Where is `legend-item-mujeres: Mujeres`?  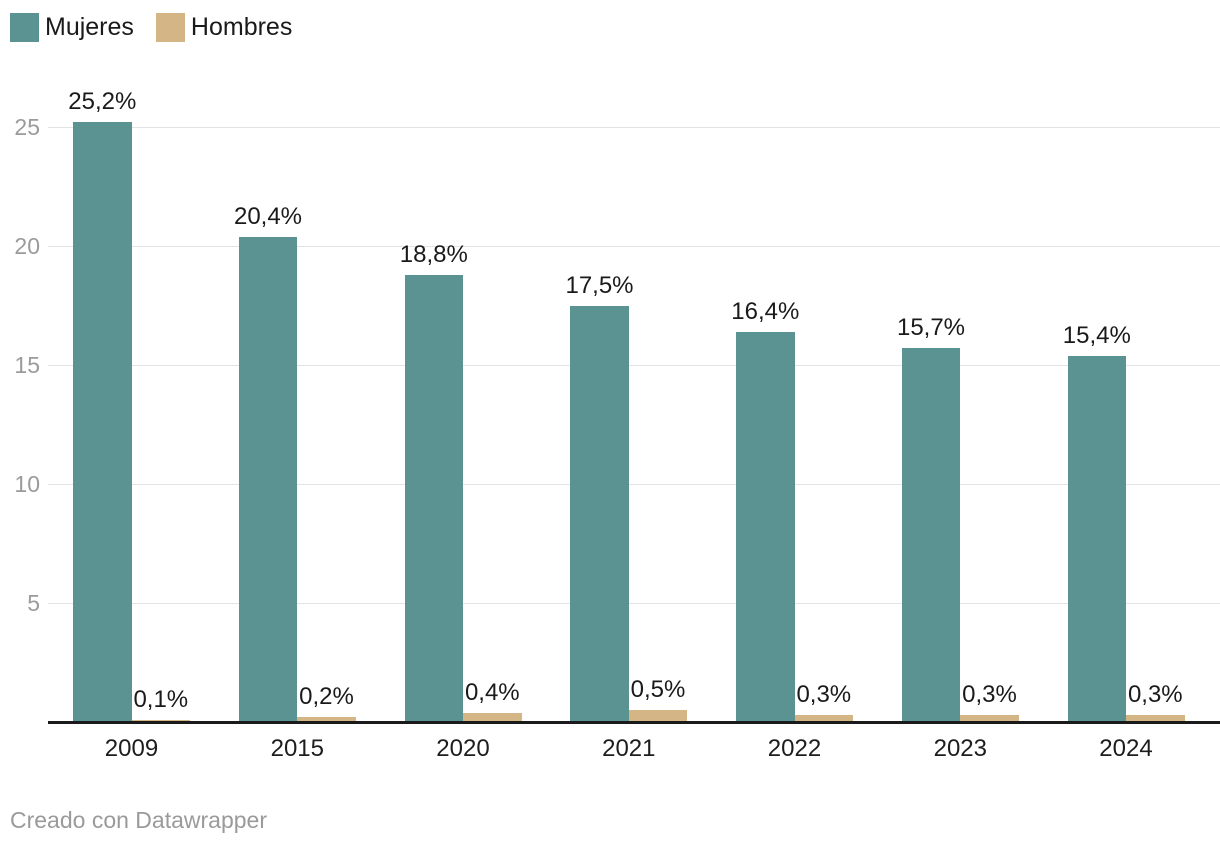
legend-item-mujeres: Mujeres is located at coordinates (72, 27).